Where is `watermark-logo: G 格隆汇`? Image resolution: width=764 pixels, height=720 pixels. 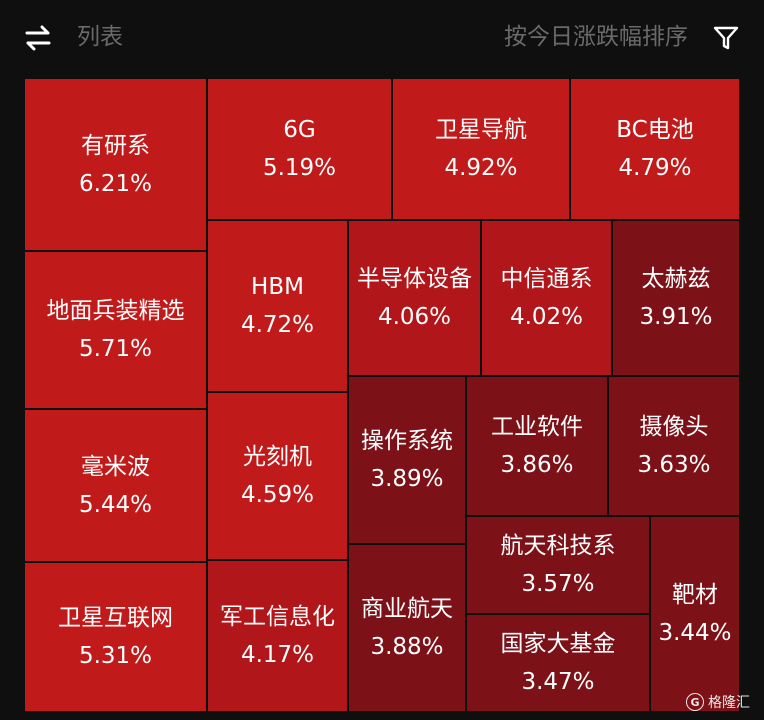
watermark-logo: G 格隆汇 is located at coordinates (718, 702).